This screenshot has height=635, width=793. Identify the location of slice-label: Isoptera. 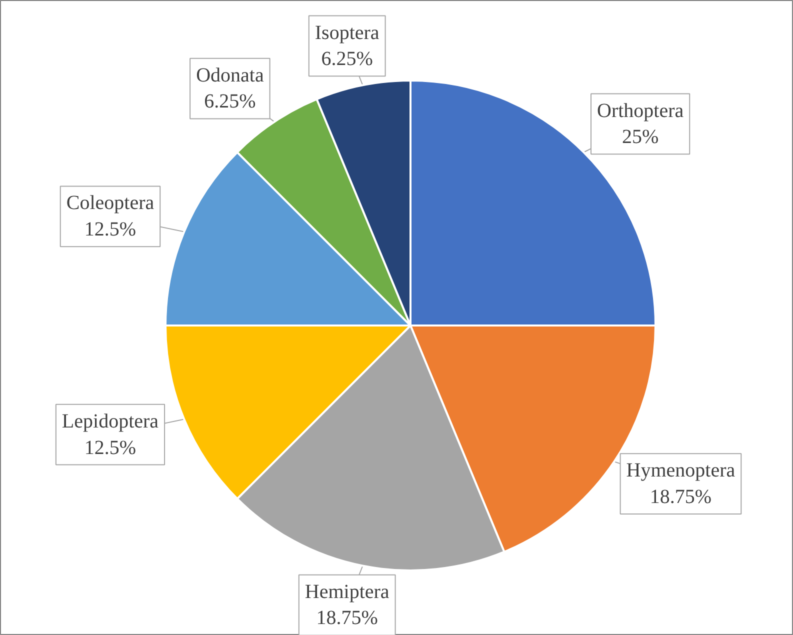
(347, 33).